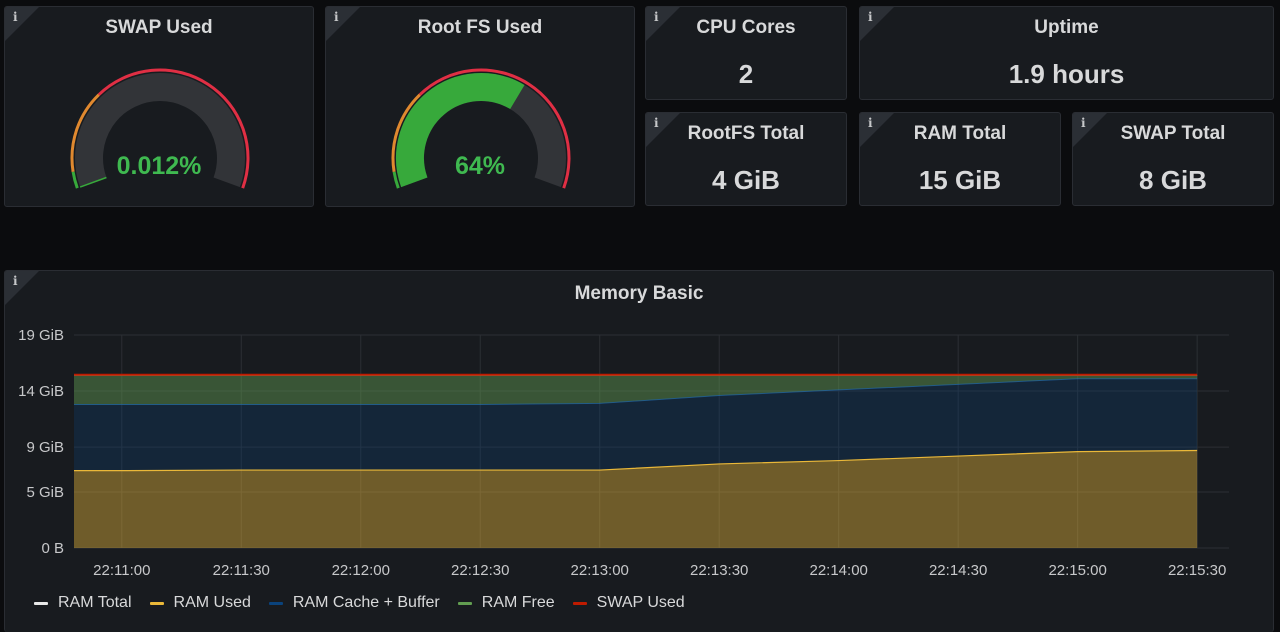 Image resolution: width=1280 pixels, height=632 pixels. I want to click on legend-item: RAM Total, so click(83, 603).